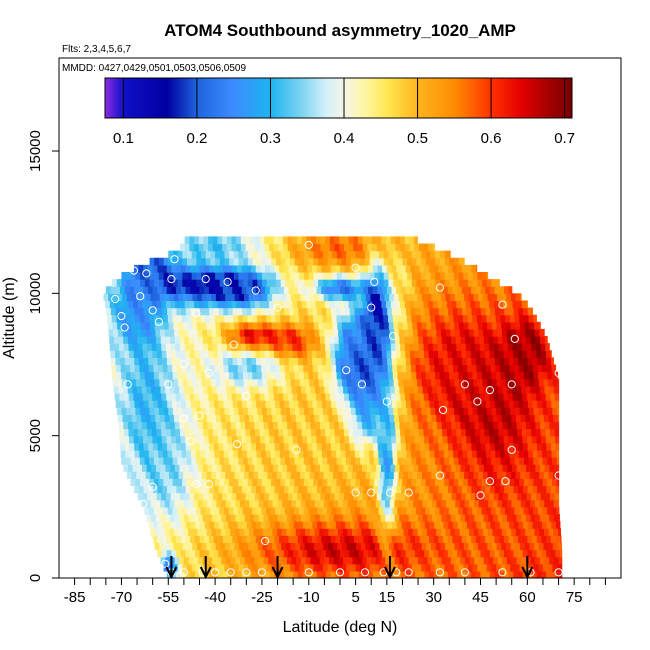  Describe the element at coordinates (527, 568) in the screenshot. I see `flight-arrow` at that location.